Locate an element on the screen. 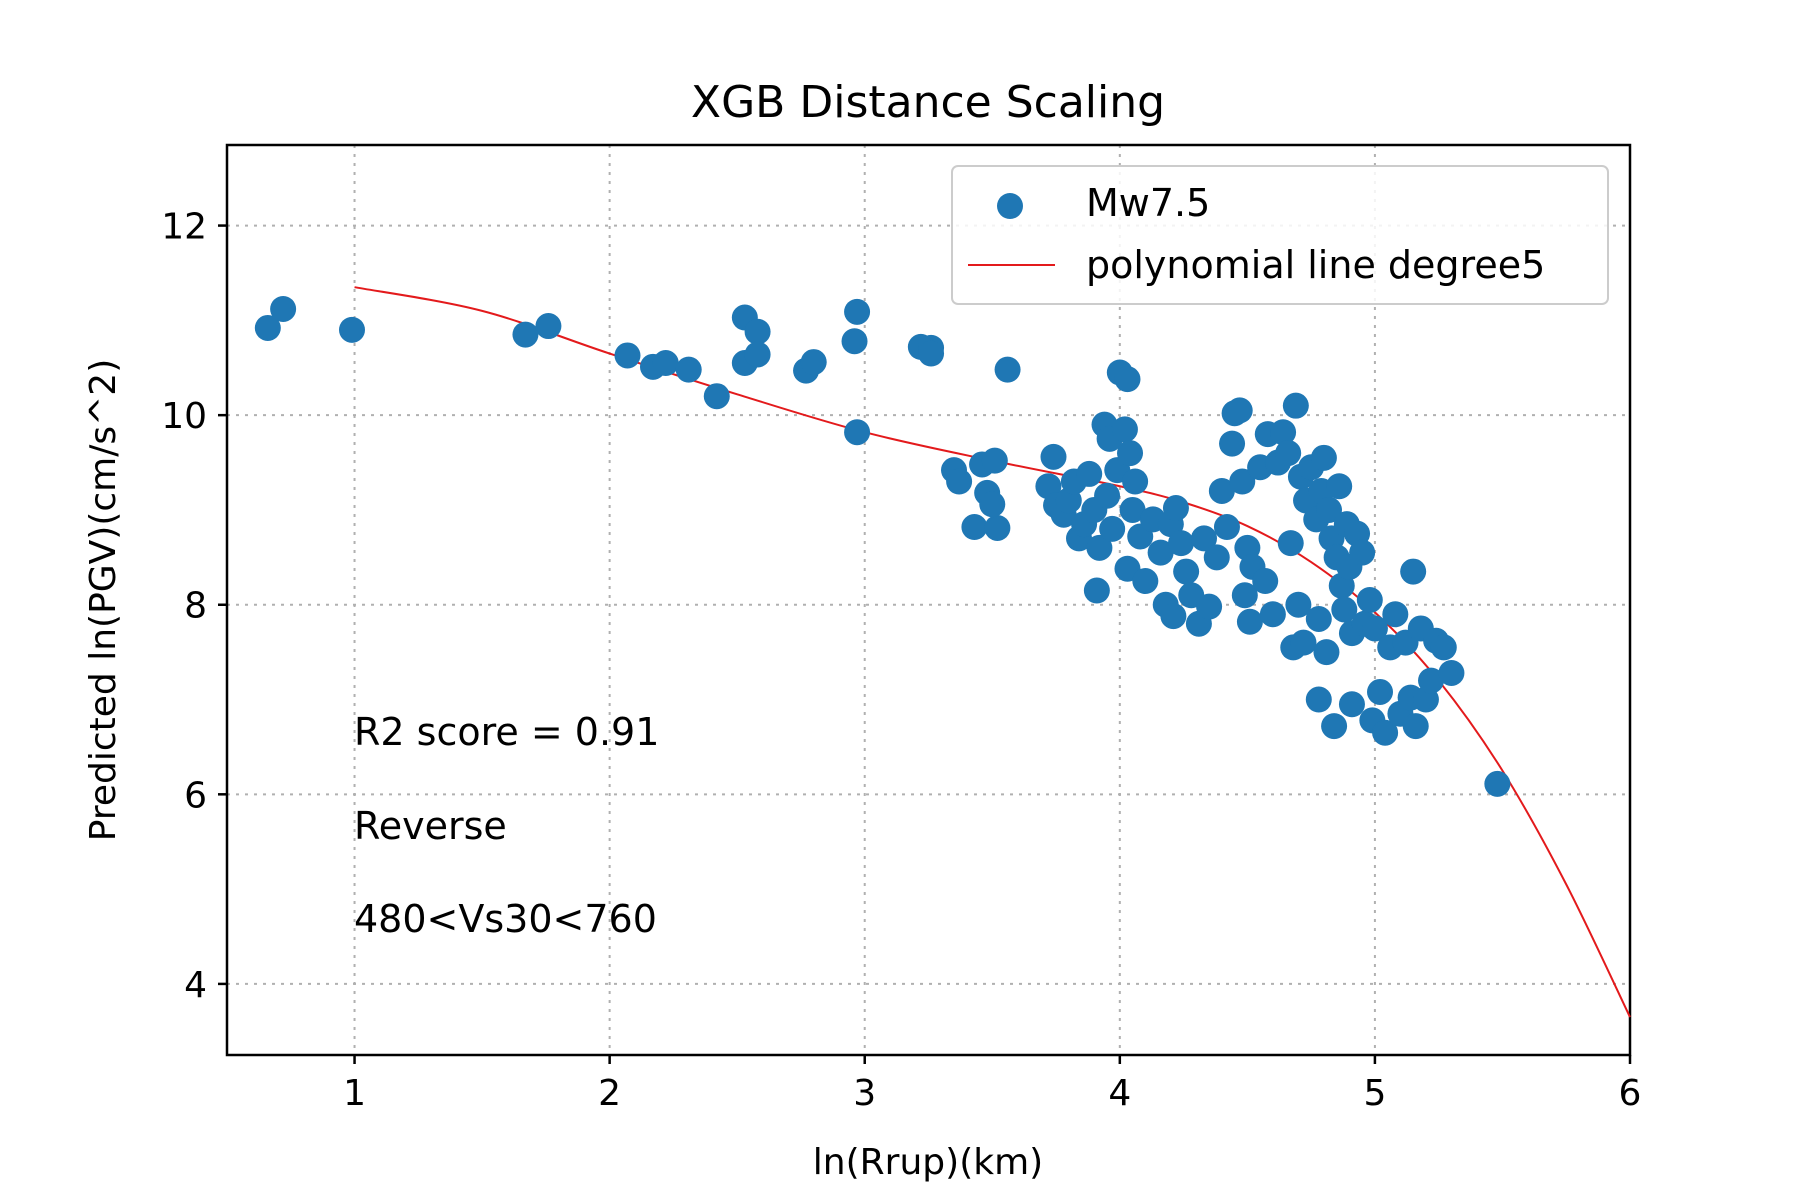 Image resolution: width=1800 pixels, height=1200 pixels. legend-box is located at coordinates (1280, 235).